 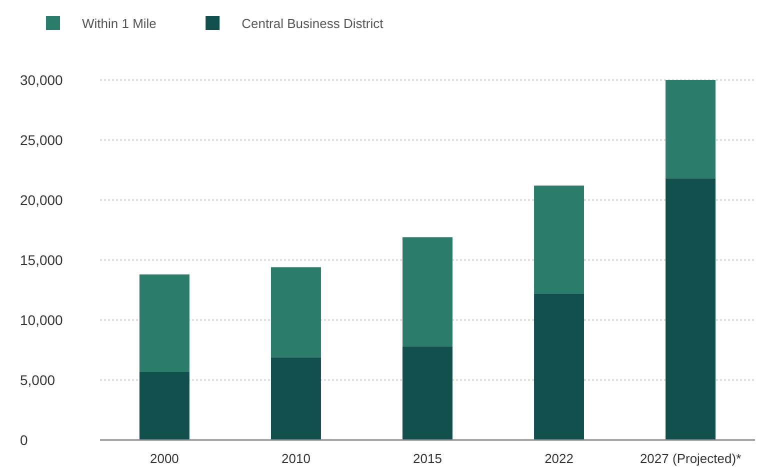 What do you see at coordinates (42, 260) in the screenshot?
I see `y-tick-label: 15,000` at bounding box center [42, 260].